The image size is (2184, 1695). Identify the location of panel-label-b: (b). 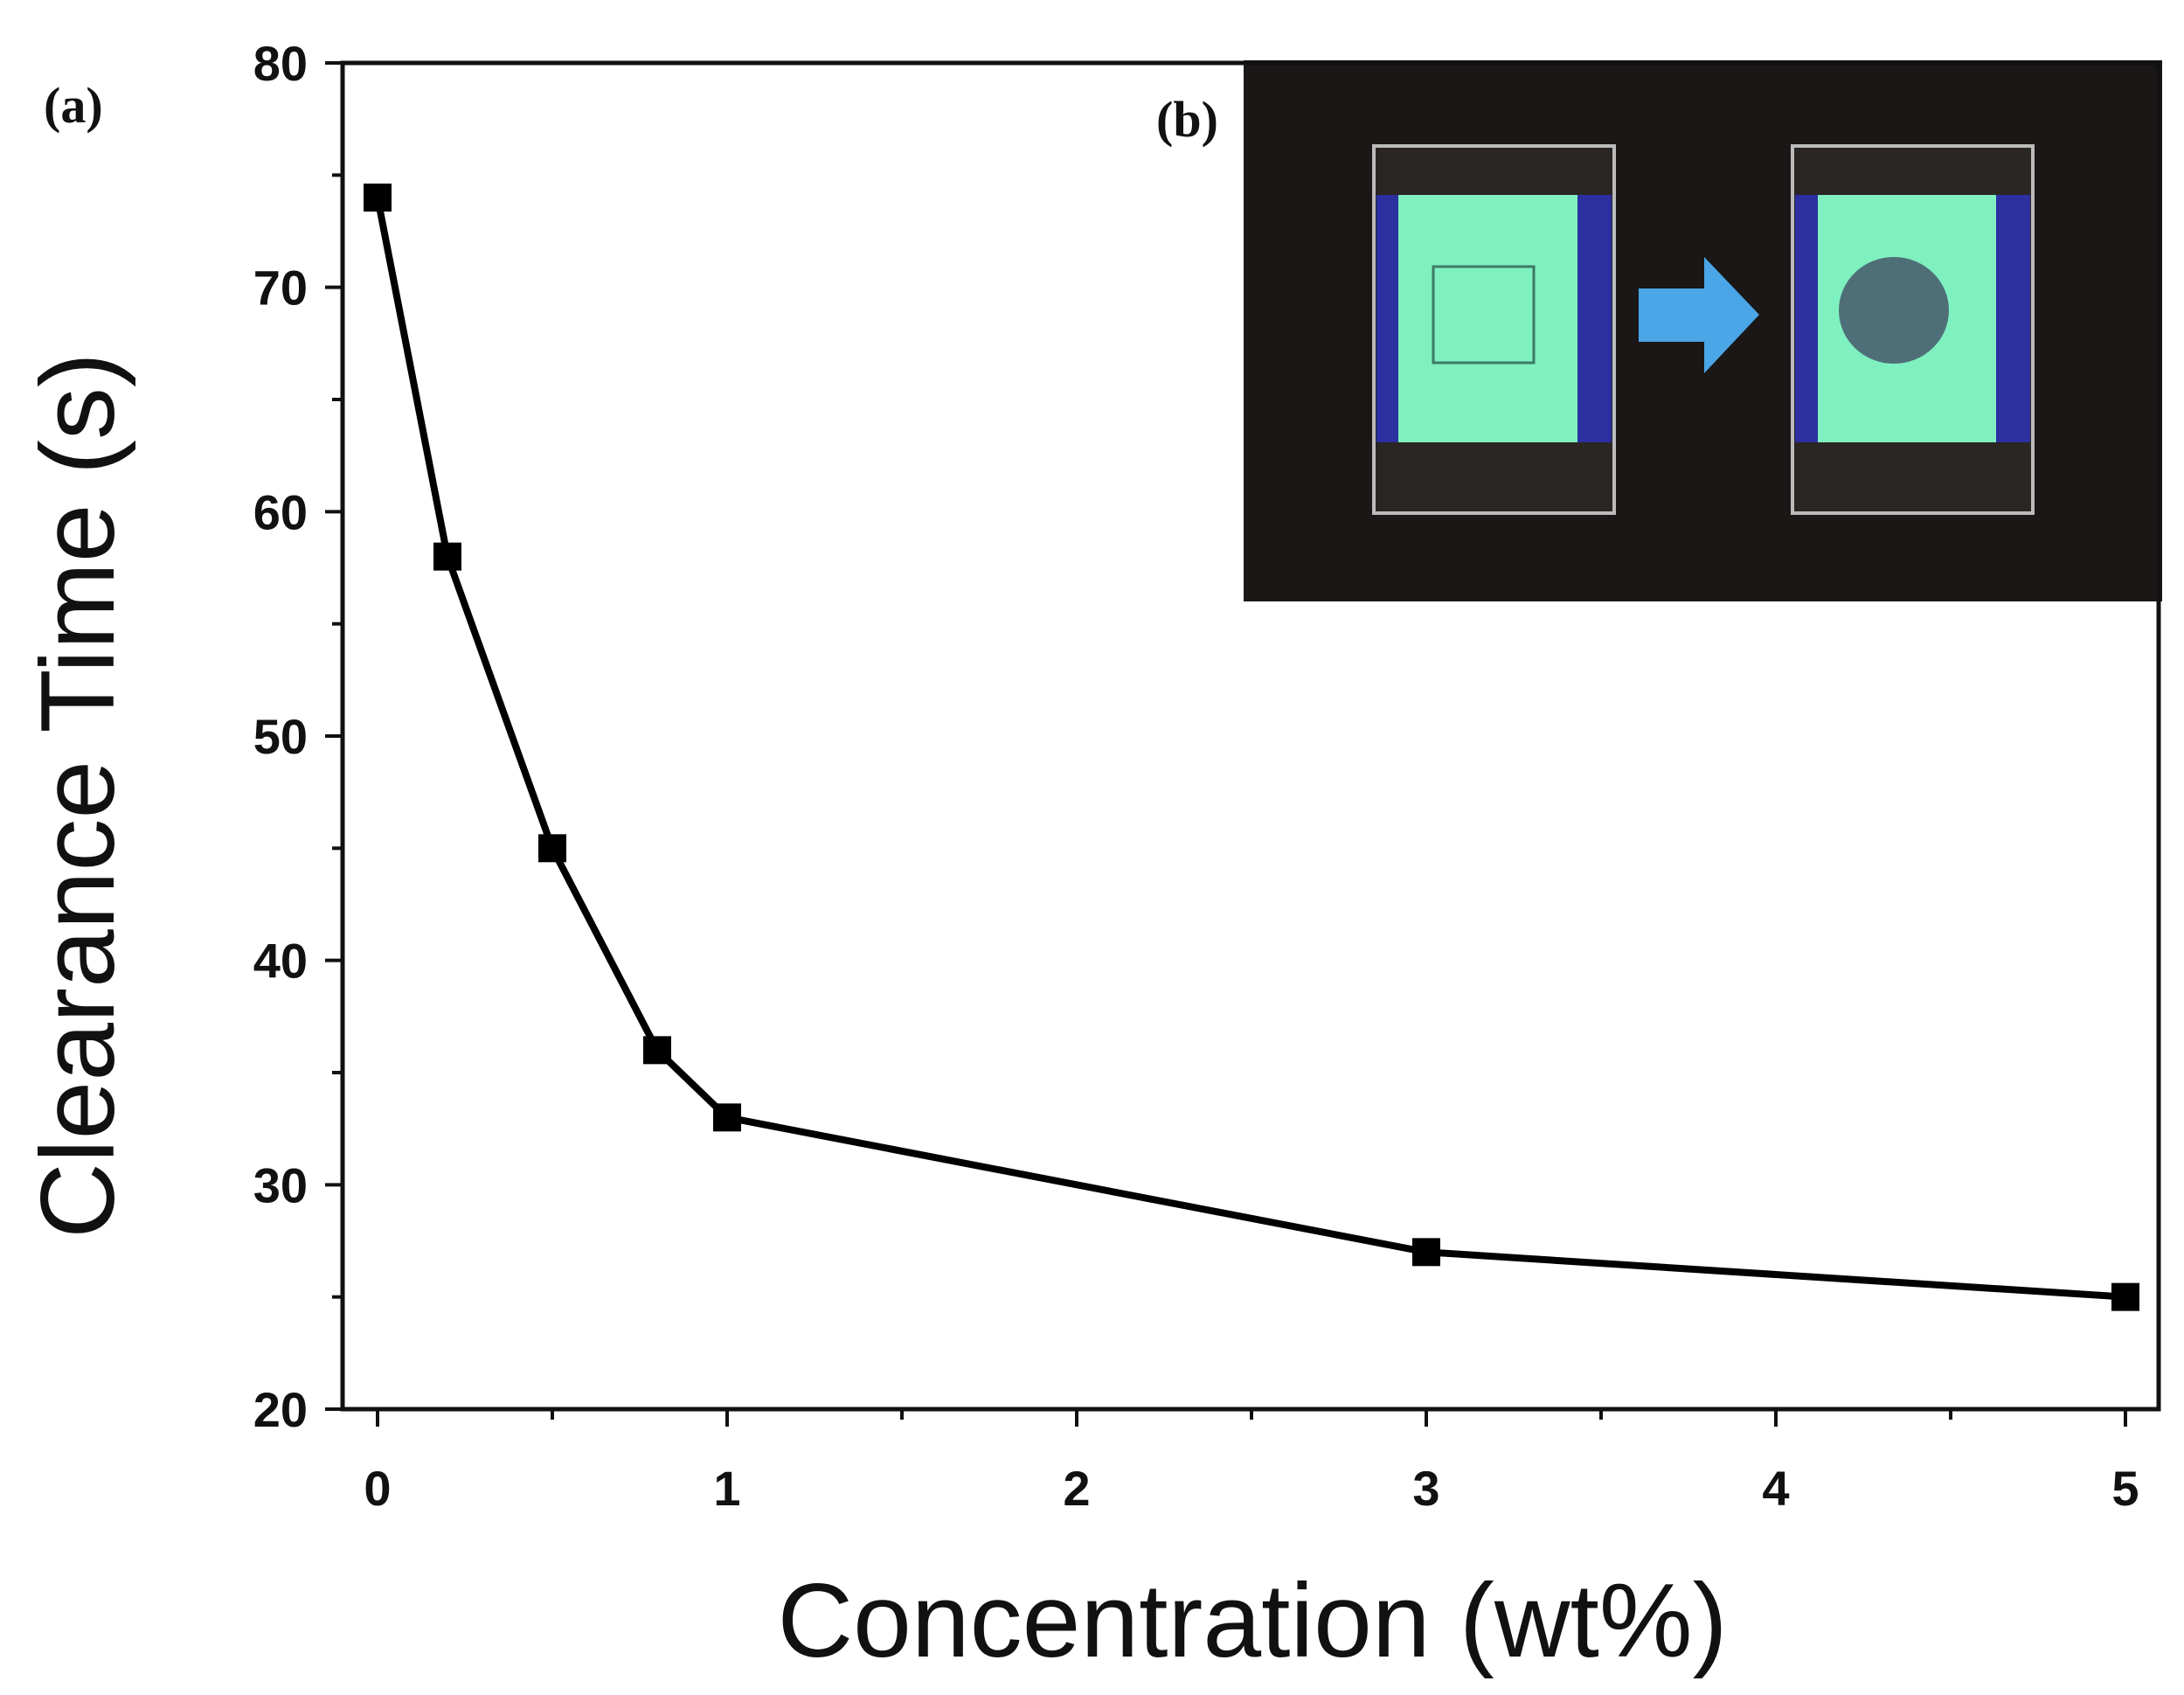
(1187, 119).